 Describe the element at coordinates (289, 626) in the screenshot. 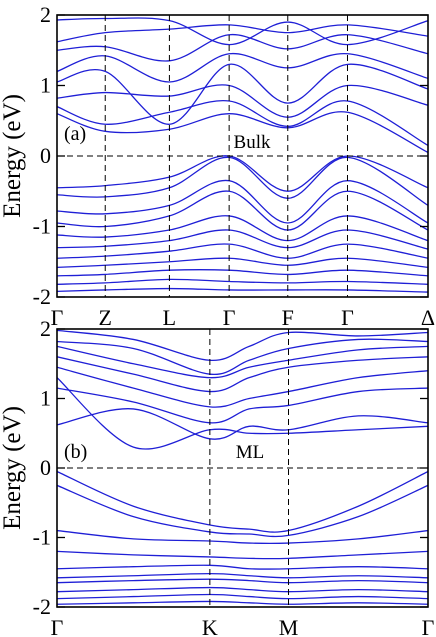

I see `kpoint-label: M` at that location.